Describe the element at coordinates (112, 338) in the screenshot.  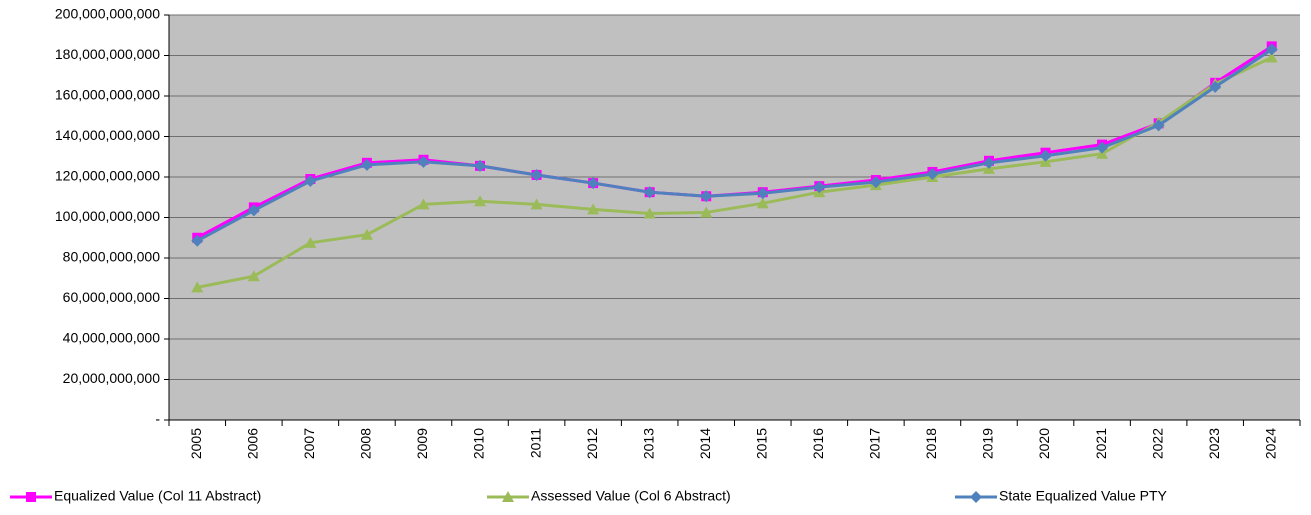
I see `y-tick-label: 40,000,000,000` at that location.